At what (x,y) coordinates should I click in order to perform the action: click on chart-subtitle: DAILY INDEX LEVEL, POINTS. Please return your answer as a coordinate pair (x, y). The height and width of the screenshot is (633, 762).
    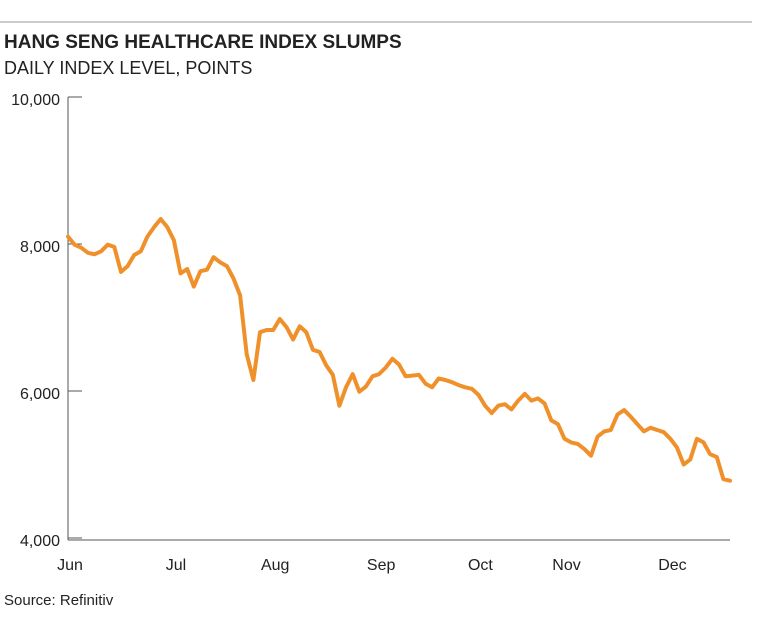
    Looking at the image, I should click on (128, 68).